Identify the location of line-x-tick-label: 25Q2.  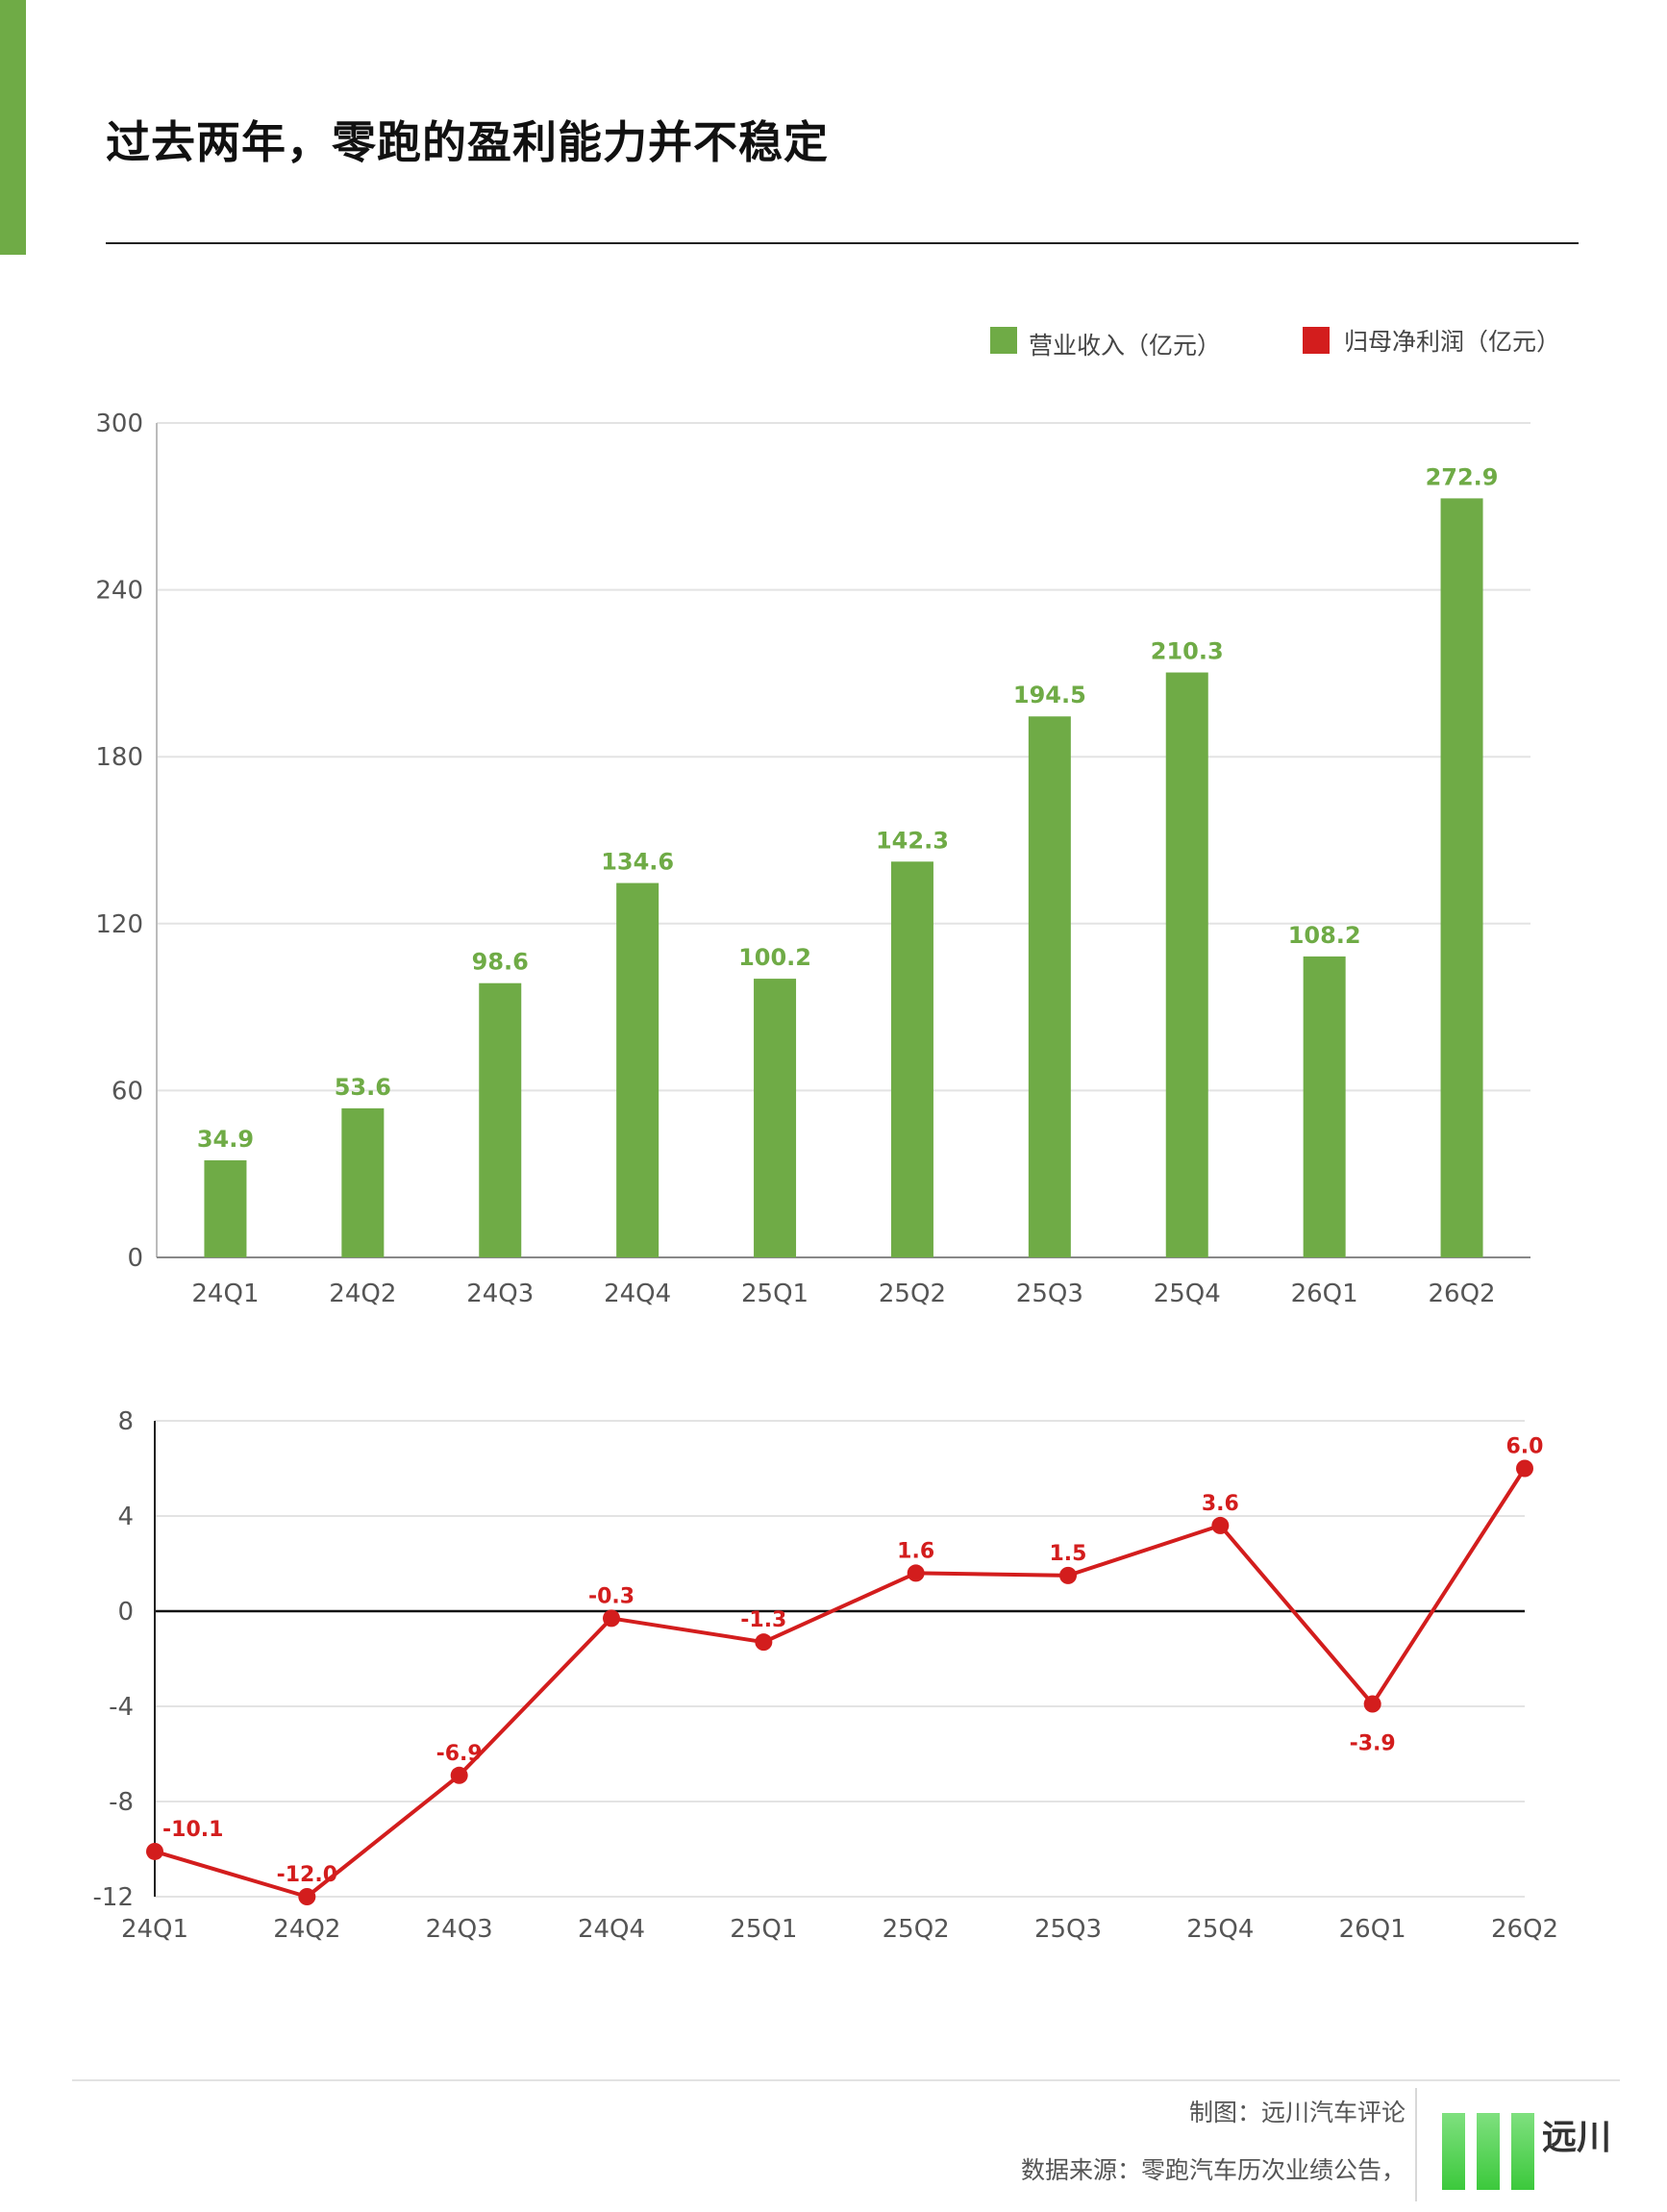
(916, 1930).